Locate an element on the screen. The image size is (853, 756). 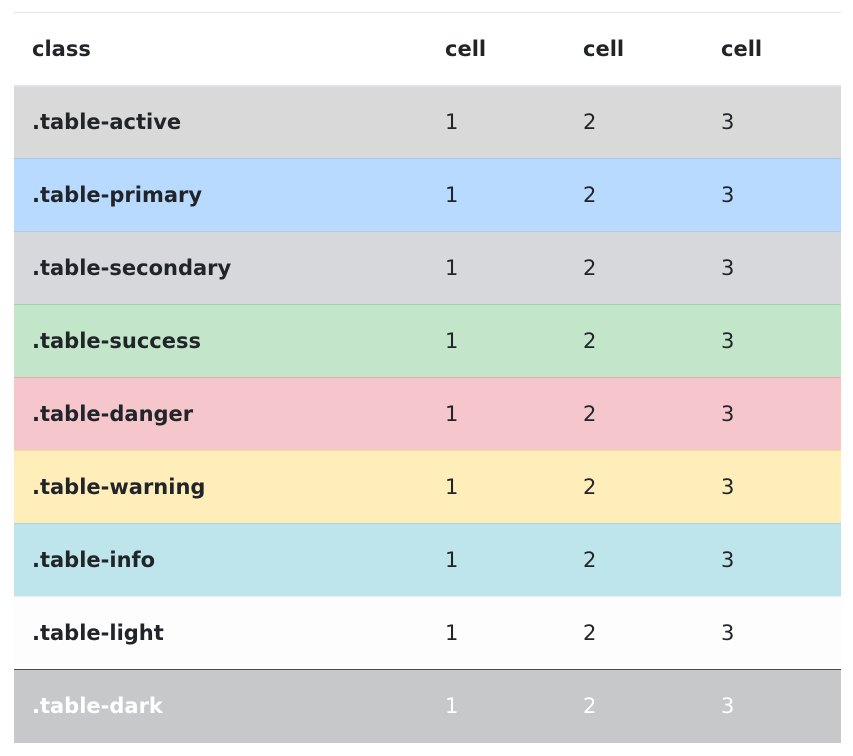
row-class-label: .table-success is located at coordinates (220, 341).